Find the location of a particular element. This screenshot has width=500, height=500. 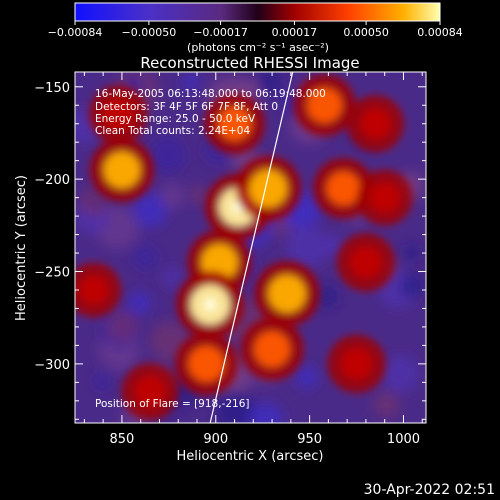

colorbar-tick-label: 0.00084 is located at coordinates (440, 32).